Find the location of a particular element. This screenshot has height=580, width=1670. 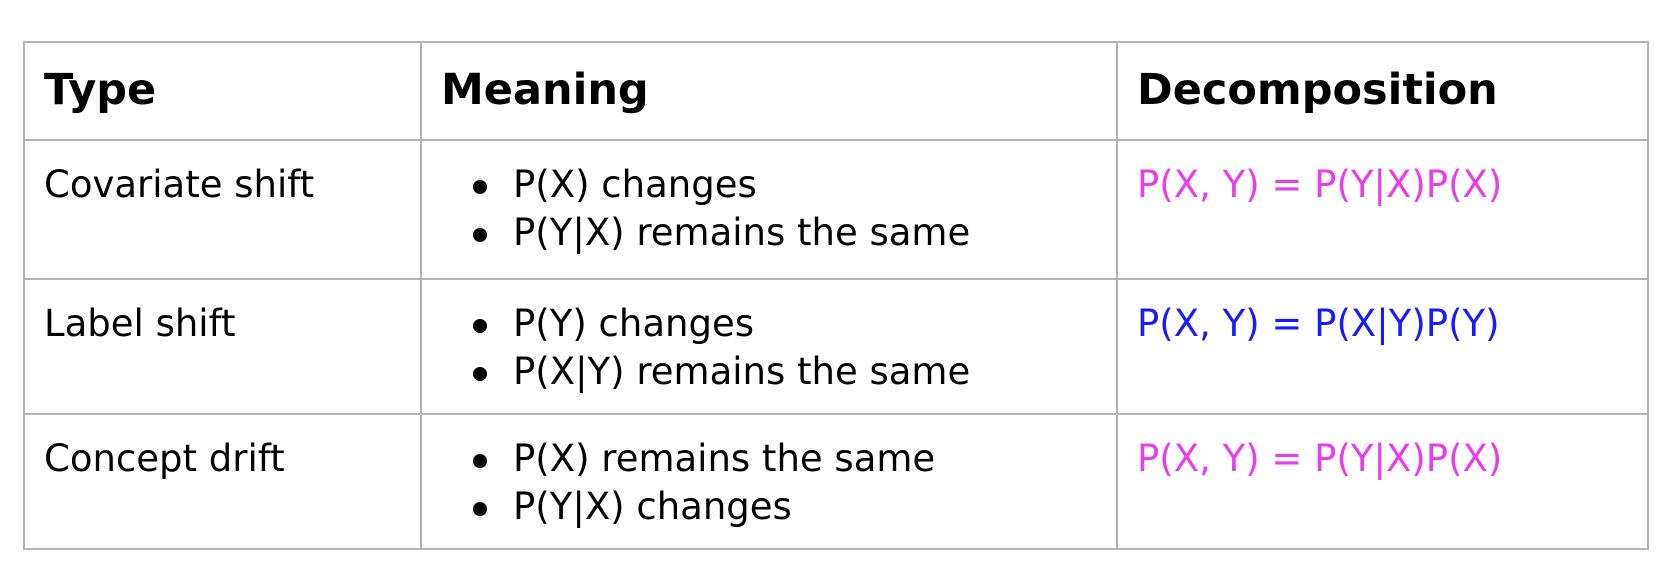

meaning-cell: P(Y) changes P(X|Y) remains the same is located at coordinates (769, 346).